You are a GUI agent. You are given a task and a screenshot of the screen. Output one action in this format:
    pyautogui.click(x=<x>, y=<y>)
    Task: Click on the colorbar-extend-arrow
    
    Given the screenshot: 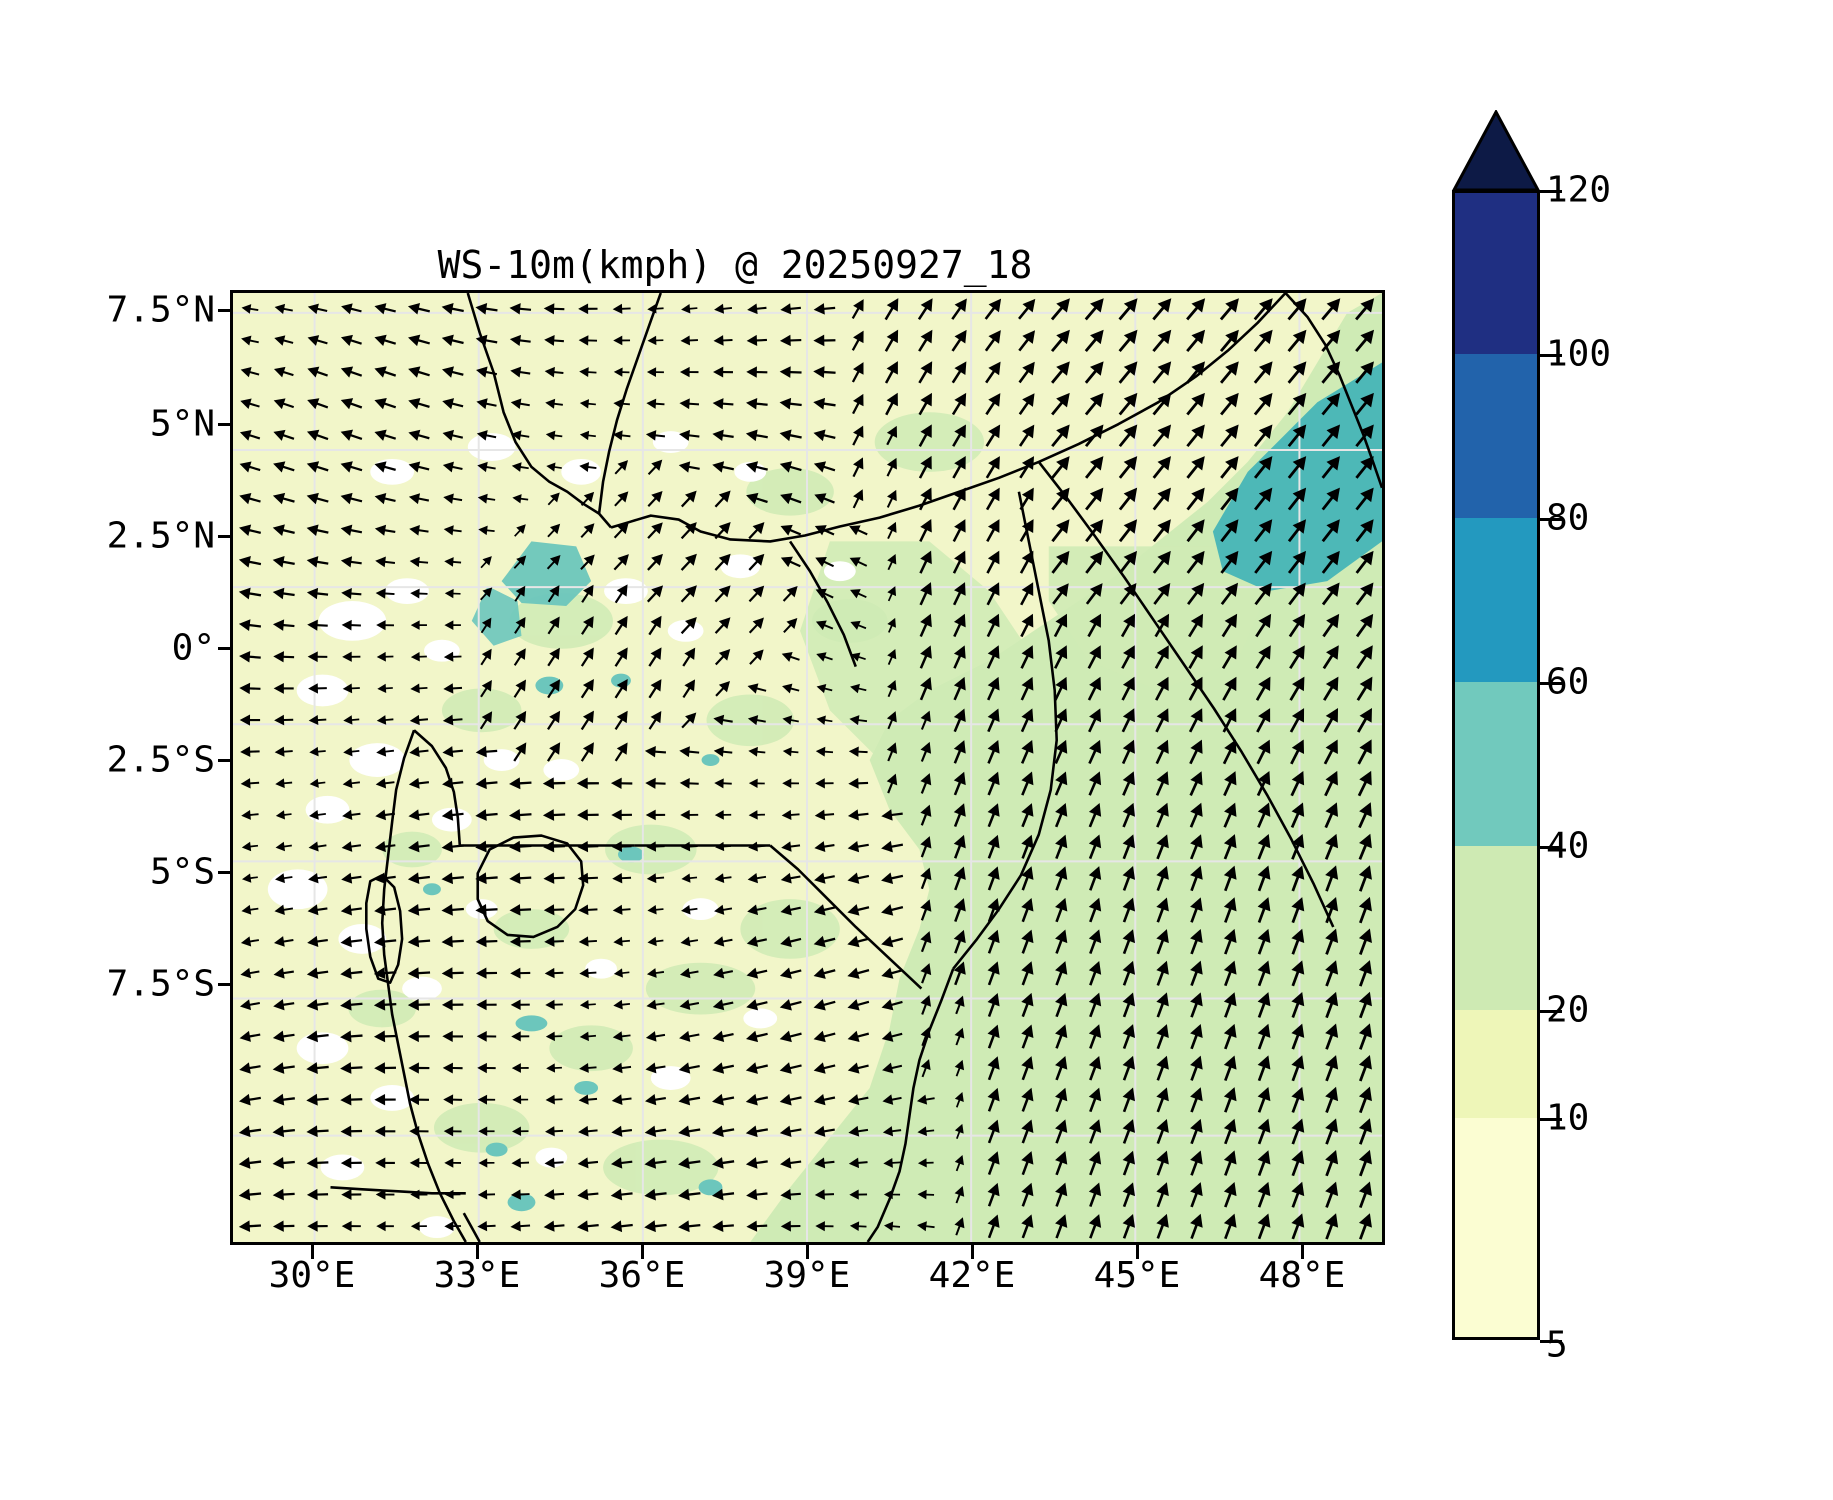 What is the action you would take?
    pyautogui.click(x=1496, y=151)
    